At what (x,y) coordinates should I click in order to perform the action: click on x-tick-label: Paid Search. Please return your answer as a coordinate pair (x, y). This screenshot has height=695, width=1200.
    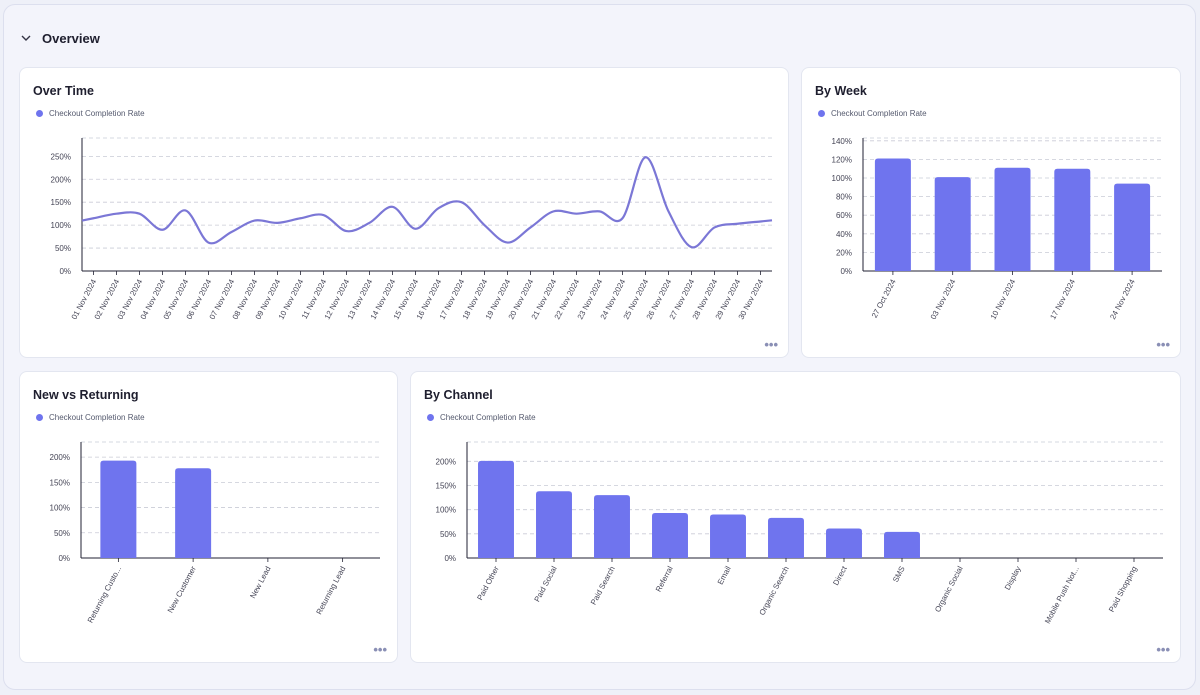
    Looking at the image, I should click on (603, 586).